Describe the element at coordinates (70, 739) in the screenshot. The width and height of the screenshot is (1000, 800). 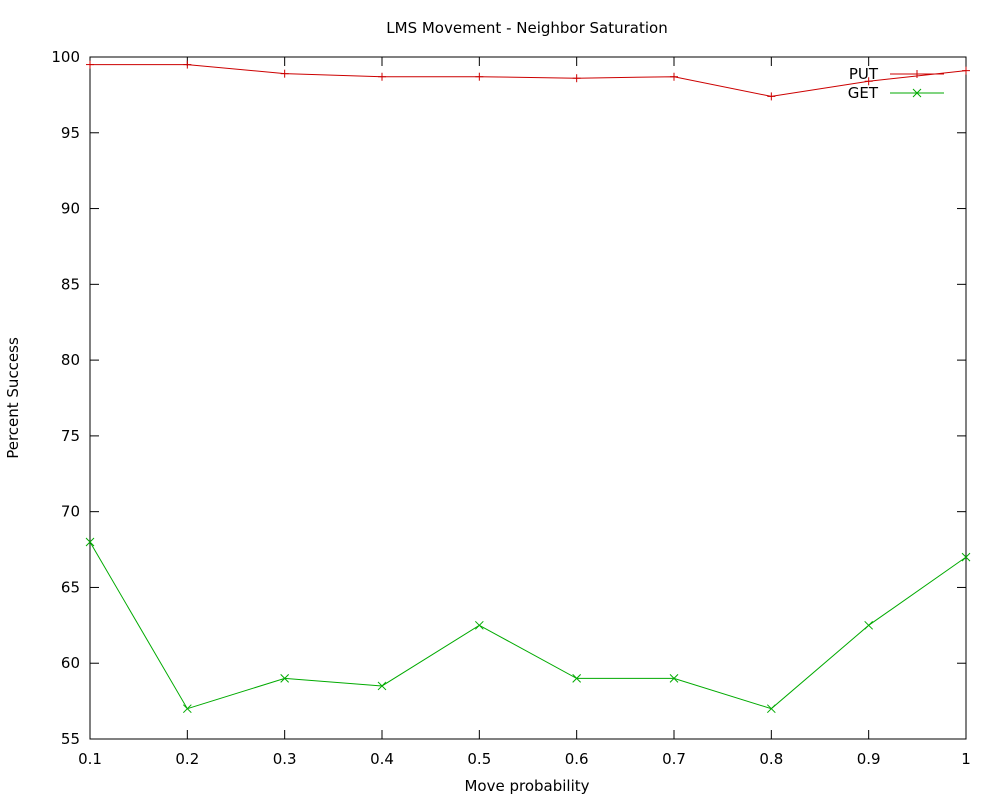
I see `y-tick-label: 55` at that location.